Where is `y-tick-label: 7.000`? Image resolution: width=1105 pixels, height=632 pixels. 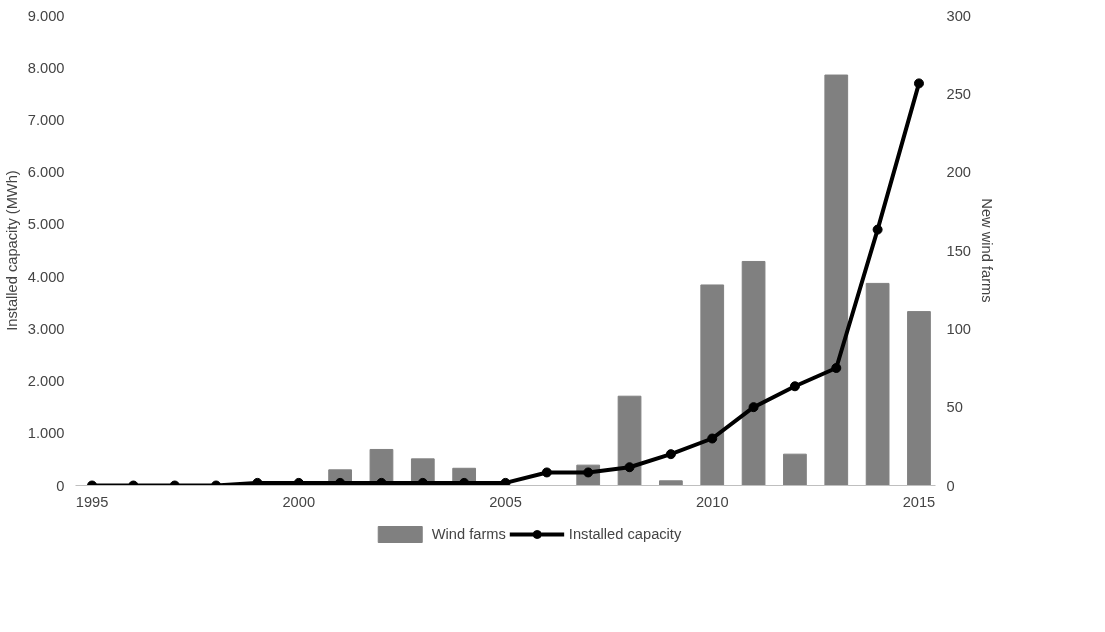
y-tick-label: 7.000 is located at coordinates (46, 119).